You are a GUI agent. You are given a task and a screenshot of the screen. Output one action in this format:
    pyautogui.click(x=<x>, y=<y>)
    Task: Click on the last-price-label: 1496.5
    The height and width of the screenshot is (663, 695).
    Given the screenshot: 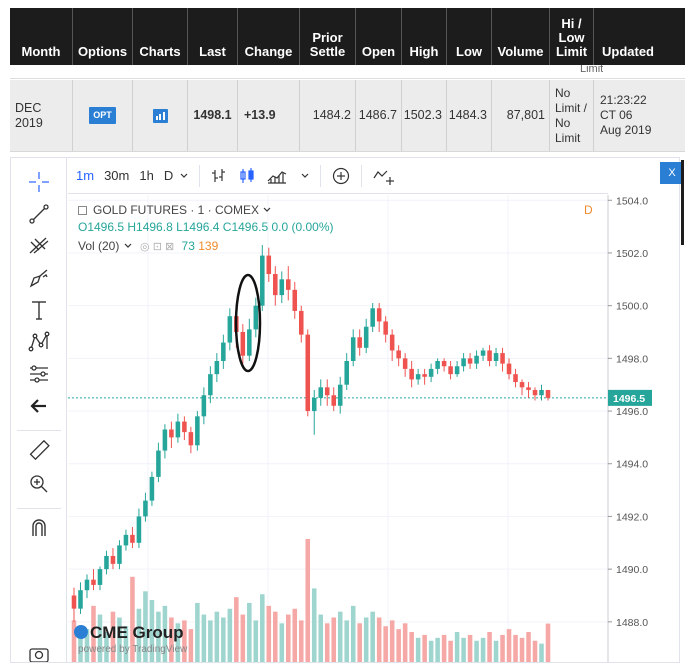 What is the action you would take?
    pyautogui.click(x=629, y=399)
    